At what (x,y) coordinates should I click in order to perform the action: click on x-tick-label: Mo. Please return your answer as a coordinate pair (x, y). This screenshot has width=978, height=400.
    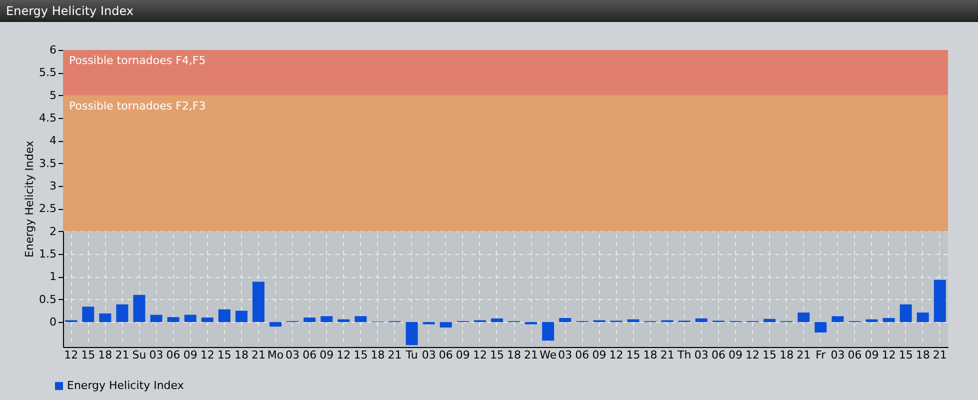
    Looking at the image, I should click on (275, 355).